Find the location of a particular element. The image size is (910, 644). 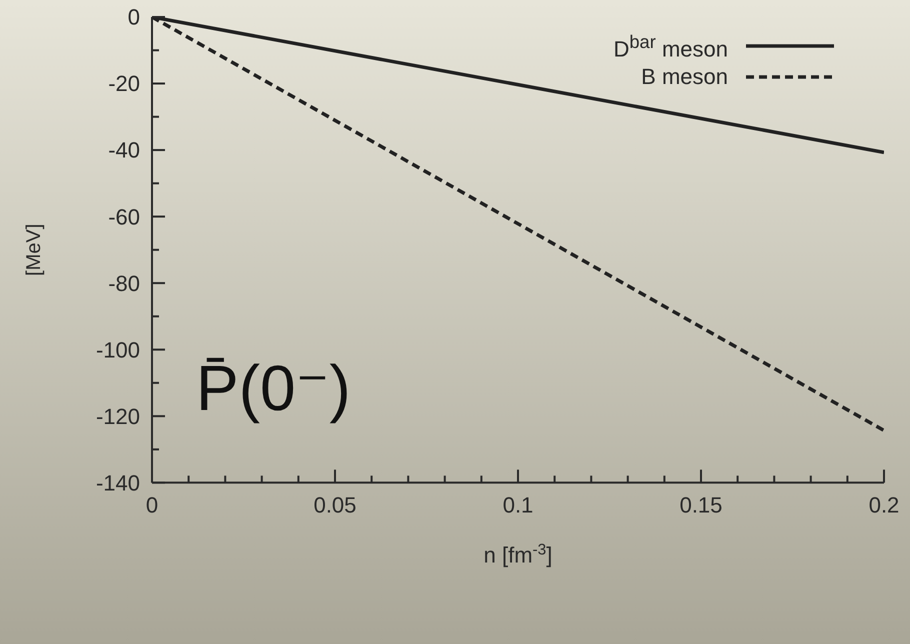

x-tick-label: 0.05 is located at coordinates (335, 505).